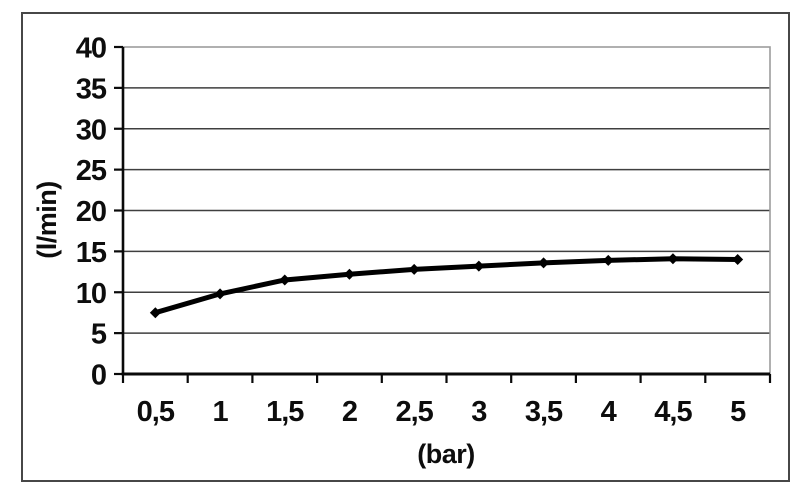 Image resolution: width=800 pixels, height=499 pixels. What do you see at coordinates (91, 212) in the screenshot?
I see `svg-text: 20` at bounding box center [91, 212].